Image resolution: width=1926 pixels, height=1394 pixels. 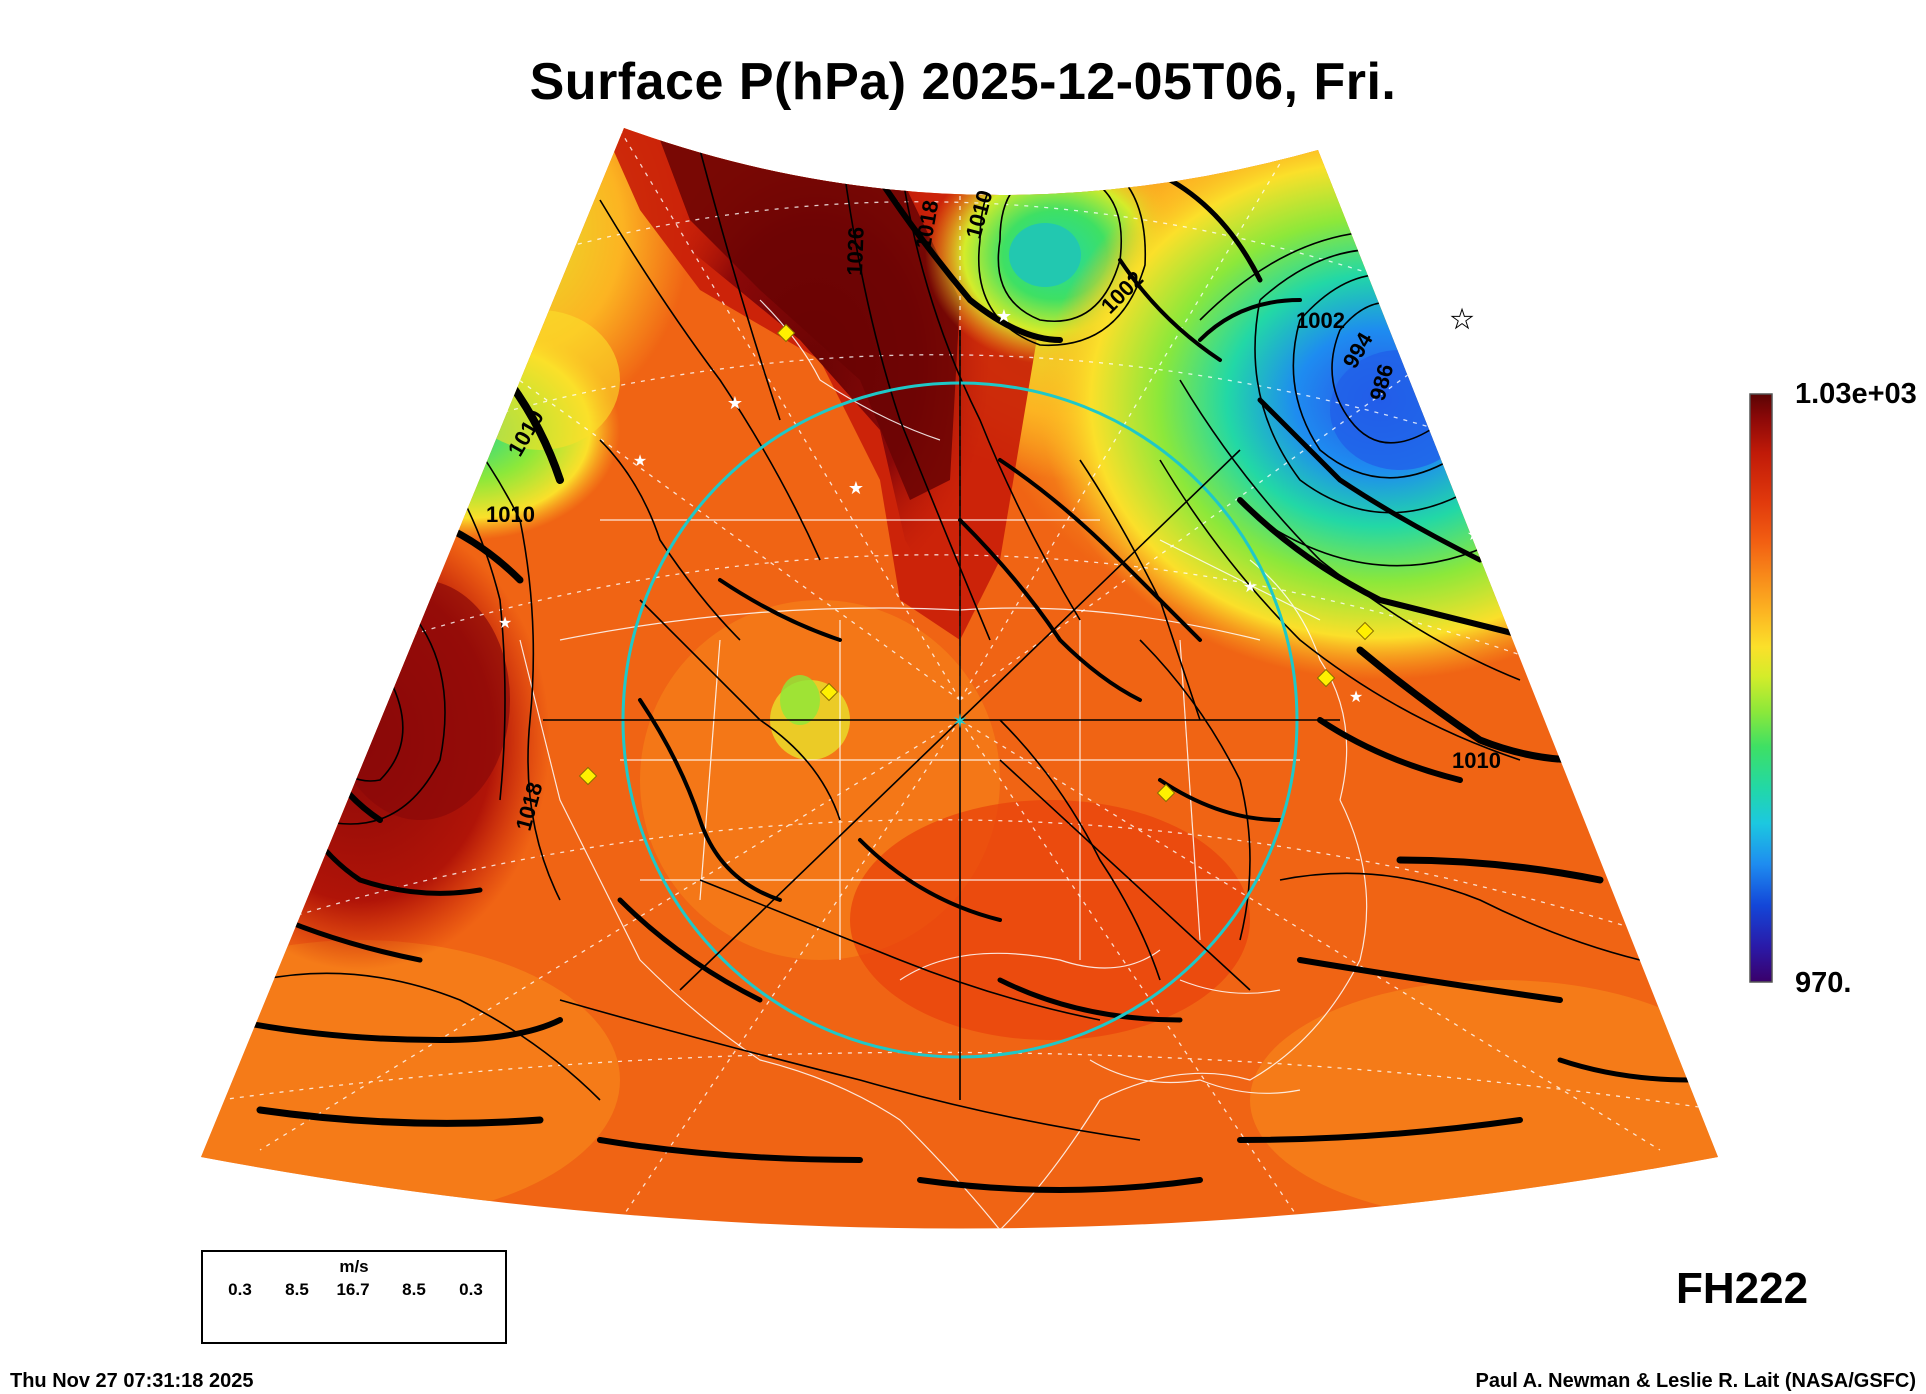 I want to click on colorbar-max-label: 1.03e+03, so click(x=1856, y=394).